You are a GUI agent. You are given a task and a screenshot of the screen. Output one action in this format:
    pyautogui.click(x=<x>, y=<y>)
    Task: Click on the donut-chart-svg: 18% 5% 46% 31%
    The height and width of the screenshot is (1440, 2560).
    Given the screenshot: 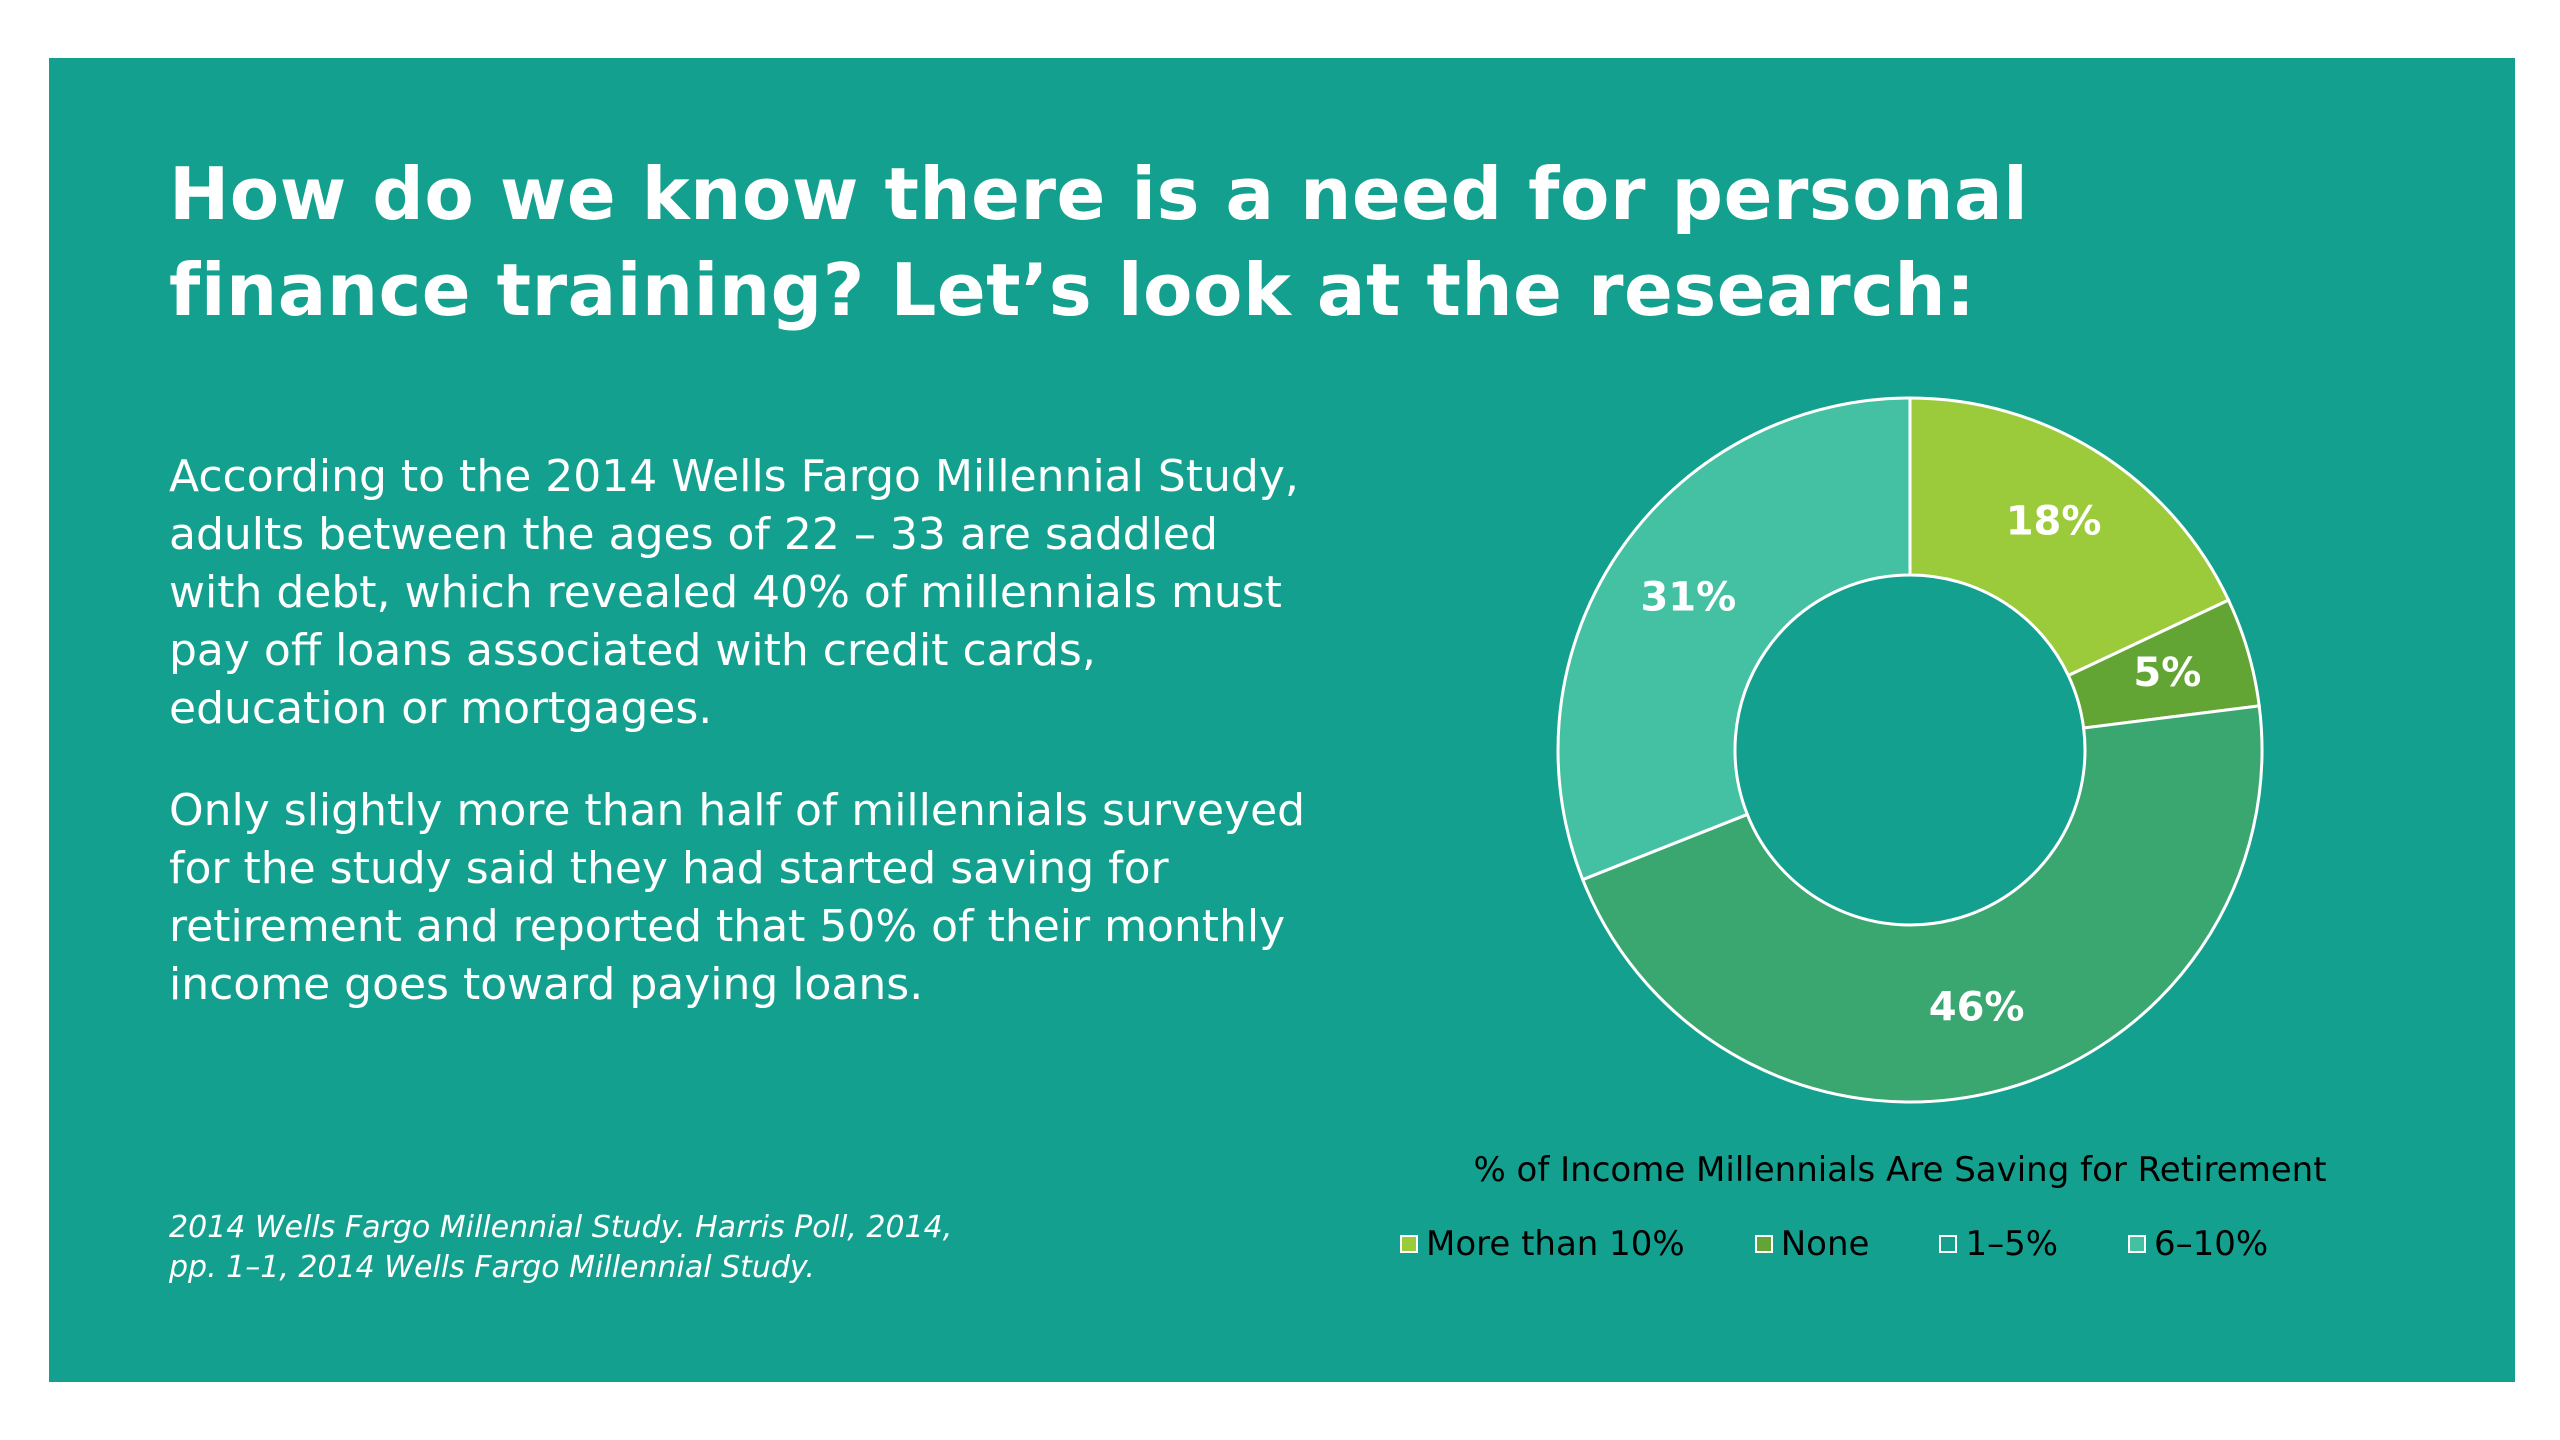 What is the action you would take?
    pyautogui.click(x=1910, y=750)
    